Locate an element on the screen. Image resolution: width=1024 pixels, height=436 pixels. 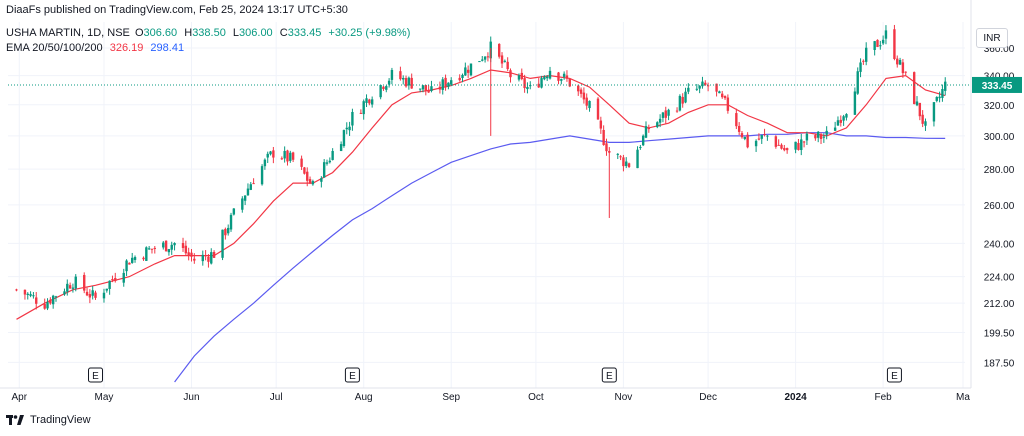
y-tick-label: 360.00 is located at coordinates (999, 49).